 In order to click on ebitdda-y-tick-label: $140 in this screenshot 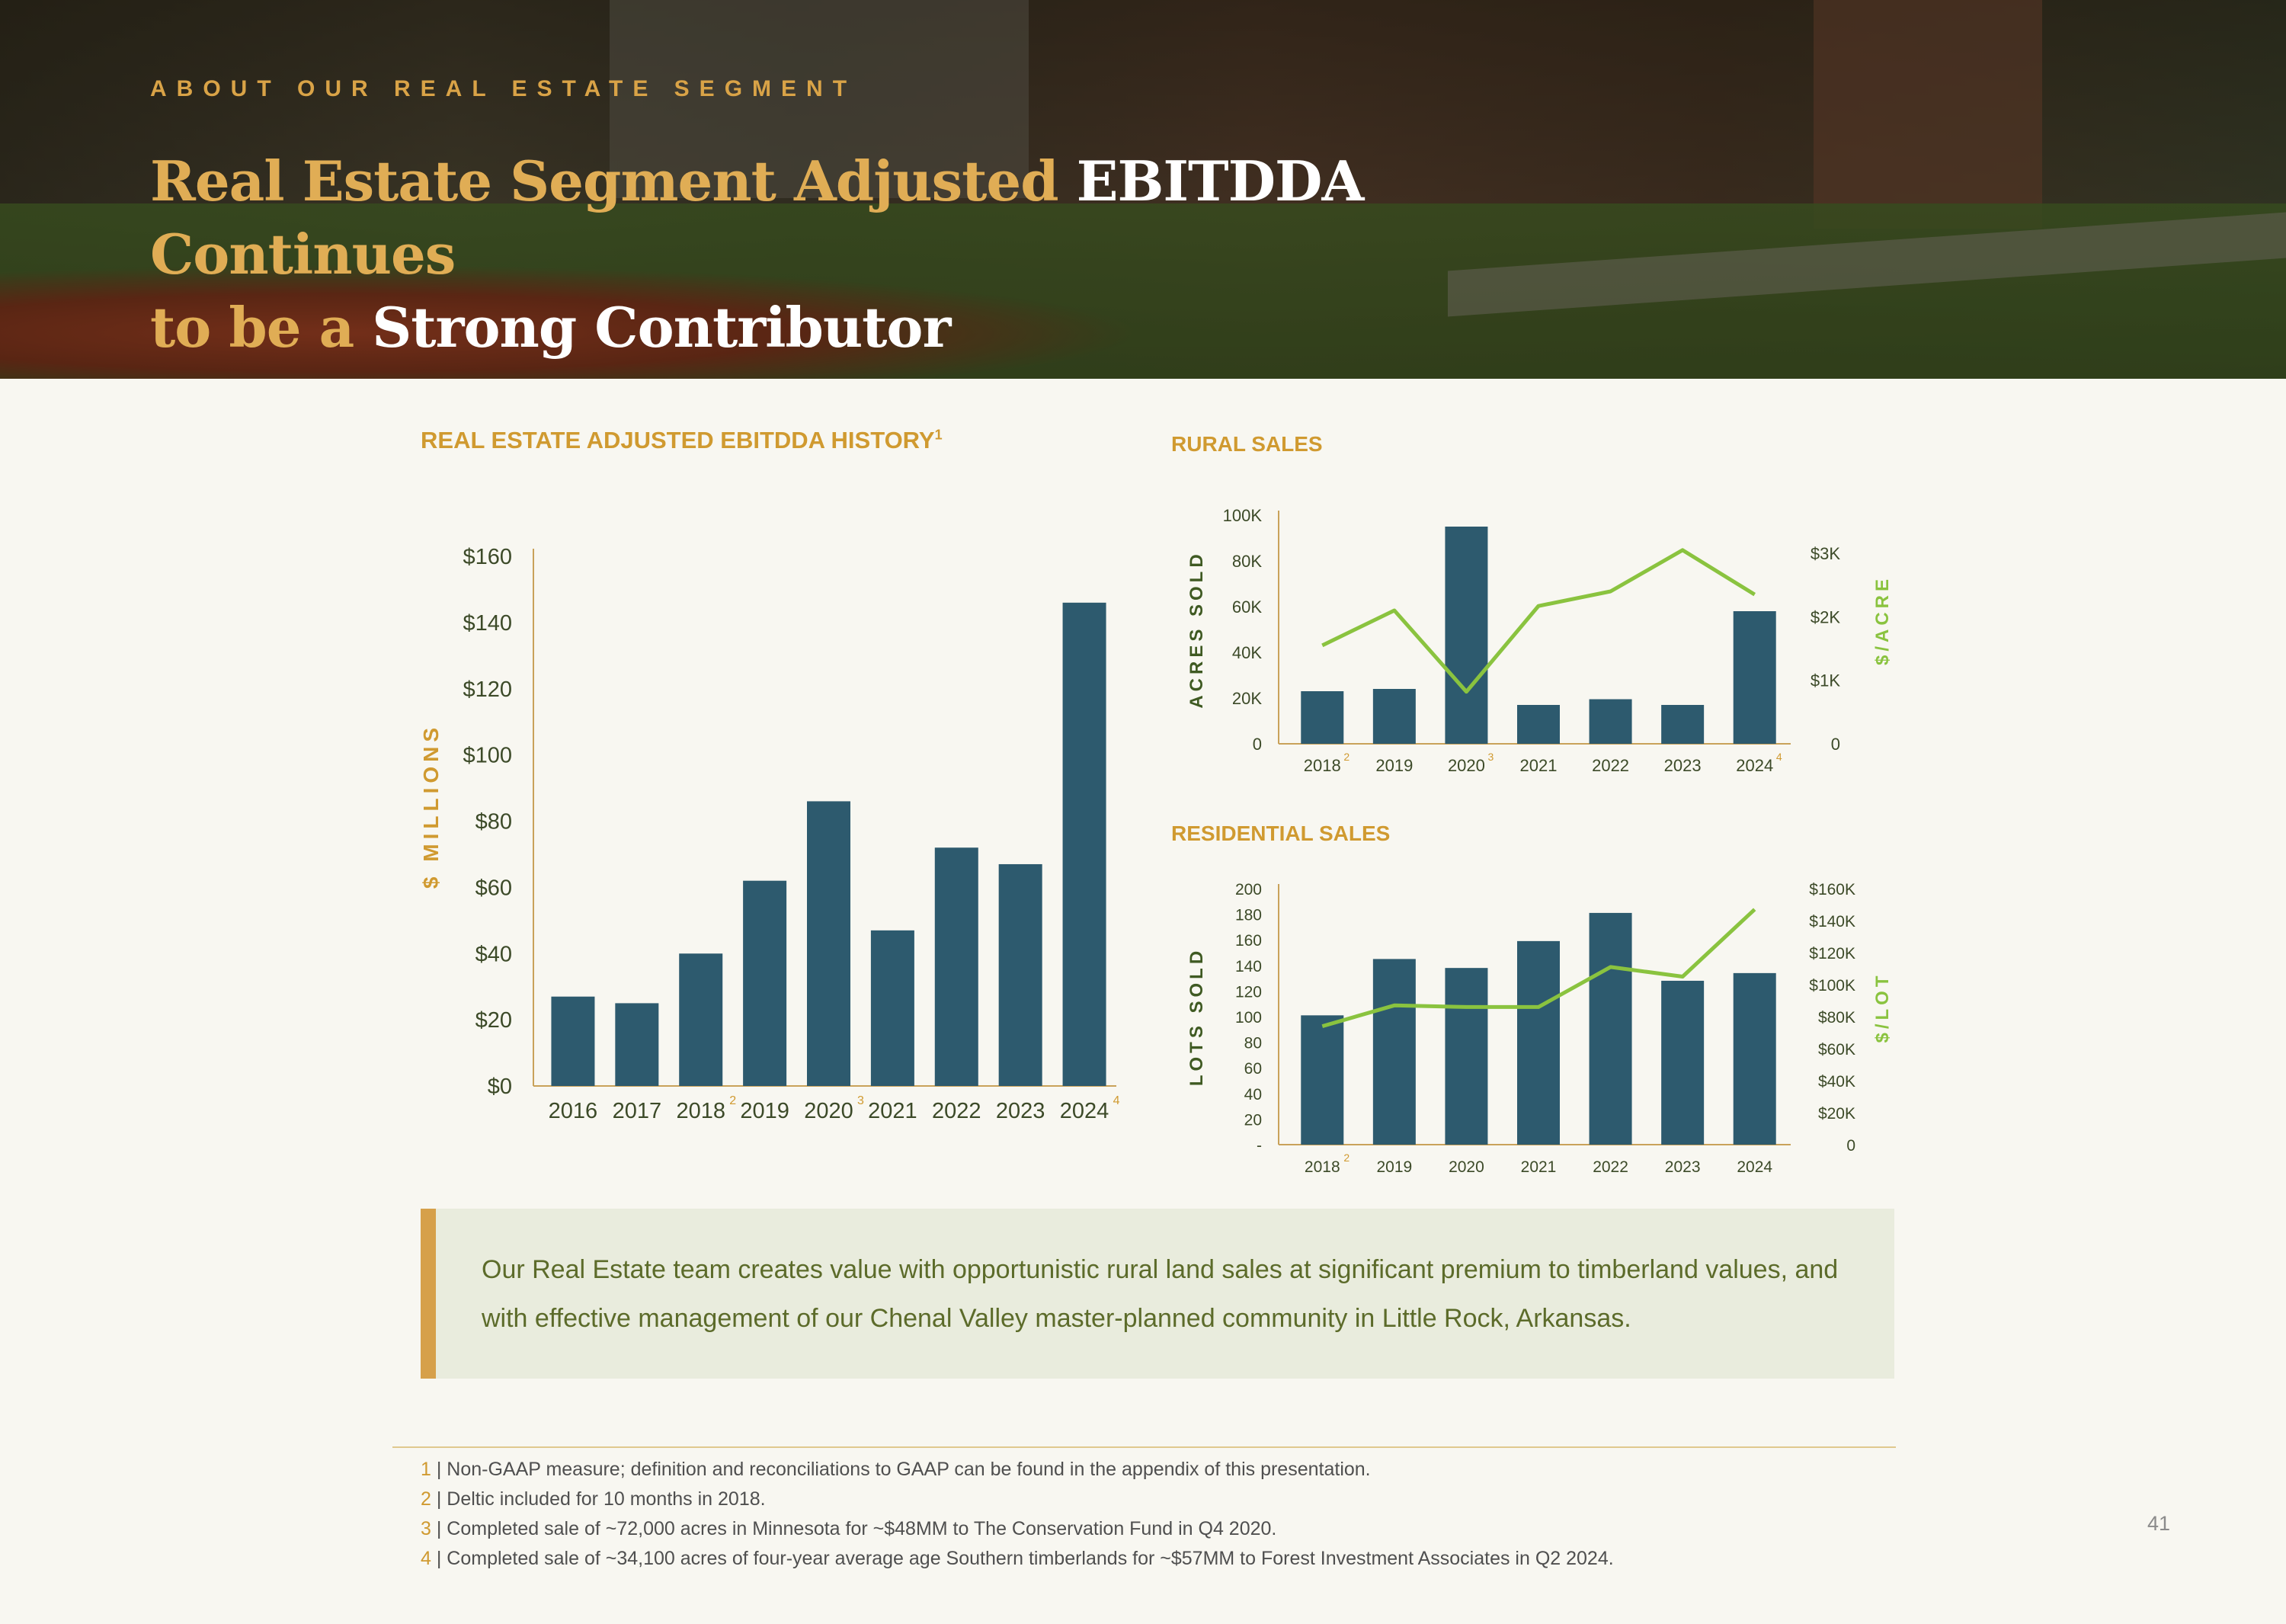, I will do `click(488, 623)`.